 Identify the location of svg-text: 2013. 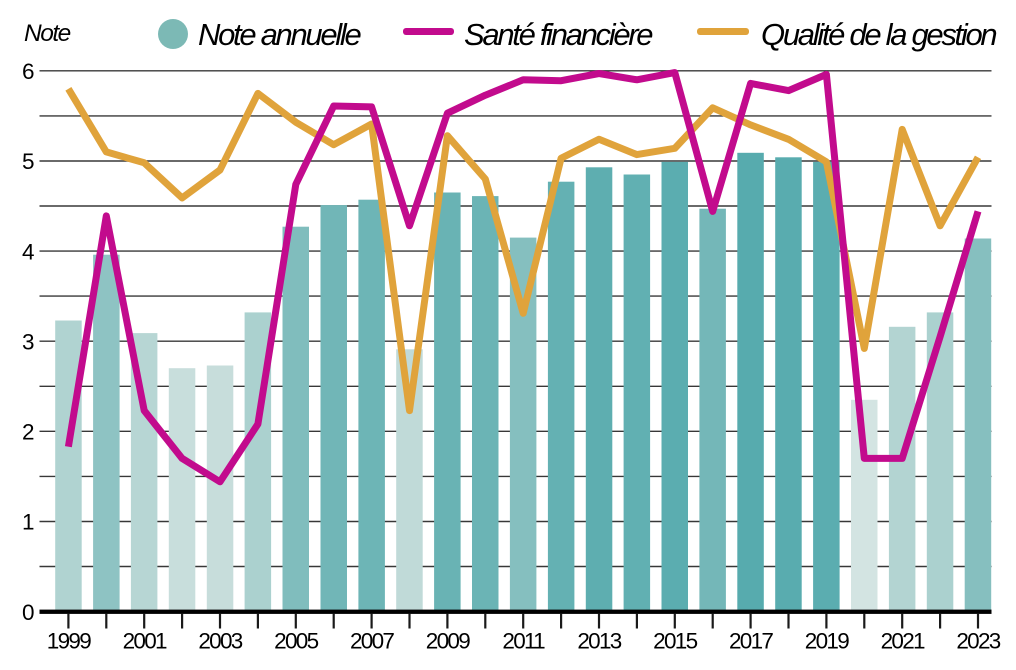
(599, 641).